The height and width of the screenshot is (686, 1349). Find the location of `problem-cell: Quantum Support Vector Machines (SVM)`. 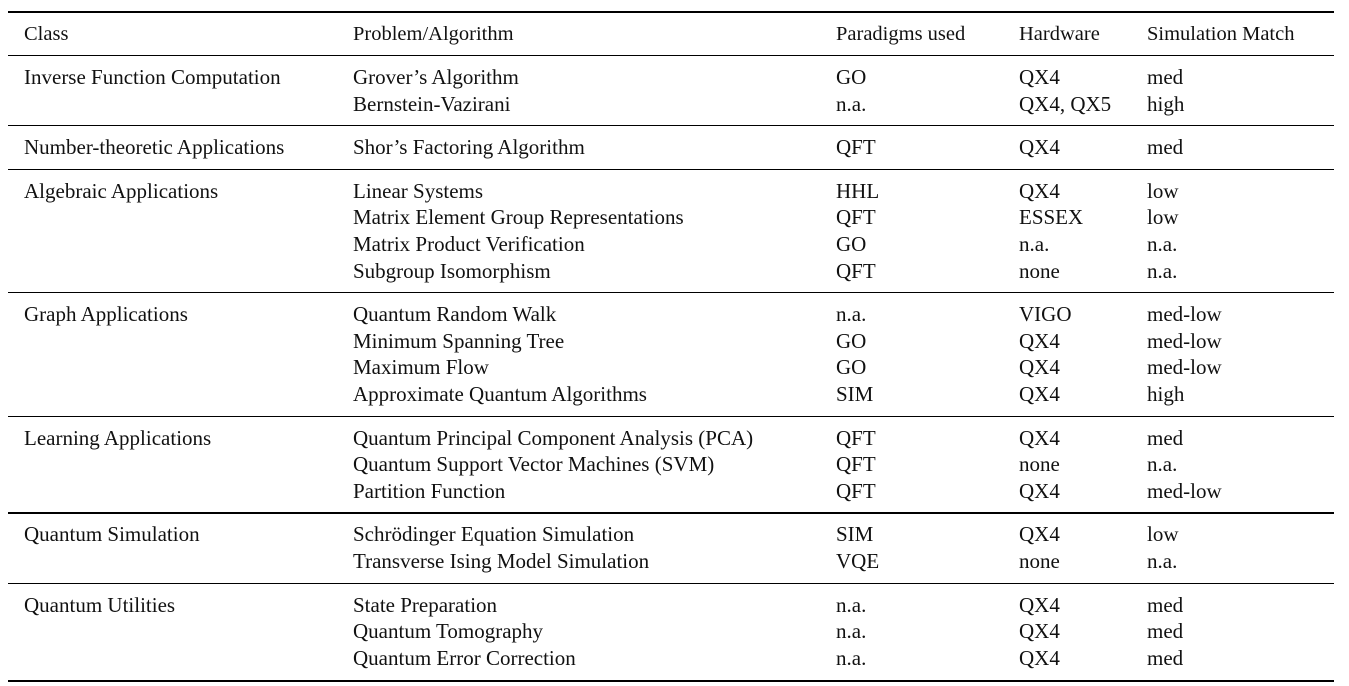

problem-cell: Quantum Support Vector Machines (SVM) is located at coordinates (534, 464).